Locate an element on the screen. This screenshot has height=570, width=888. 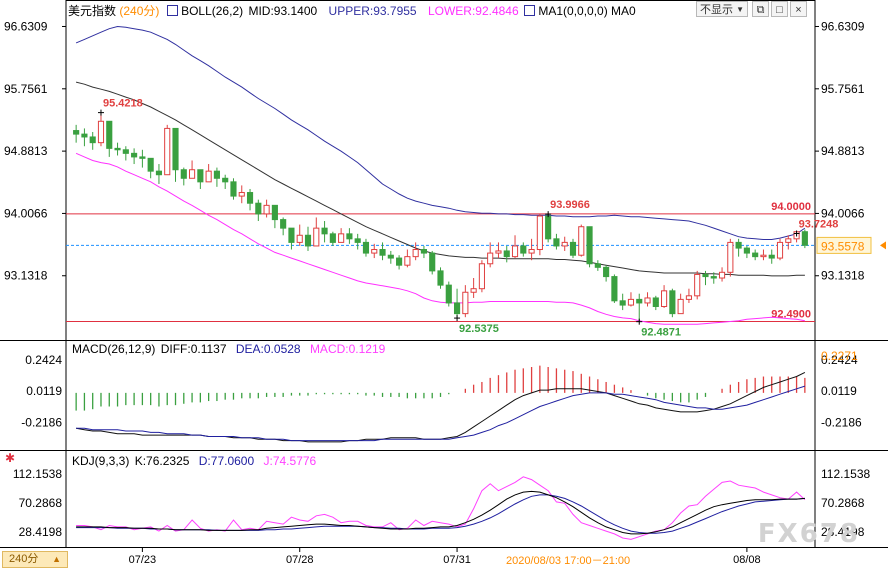
kdj-label: KDJ(9,3,3) is located at coordinates (101, 461).